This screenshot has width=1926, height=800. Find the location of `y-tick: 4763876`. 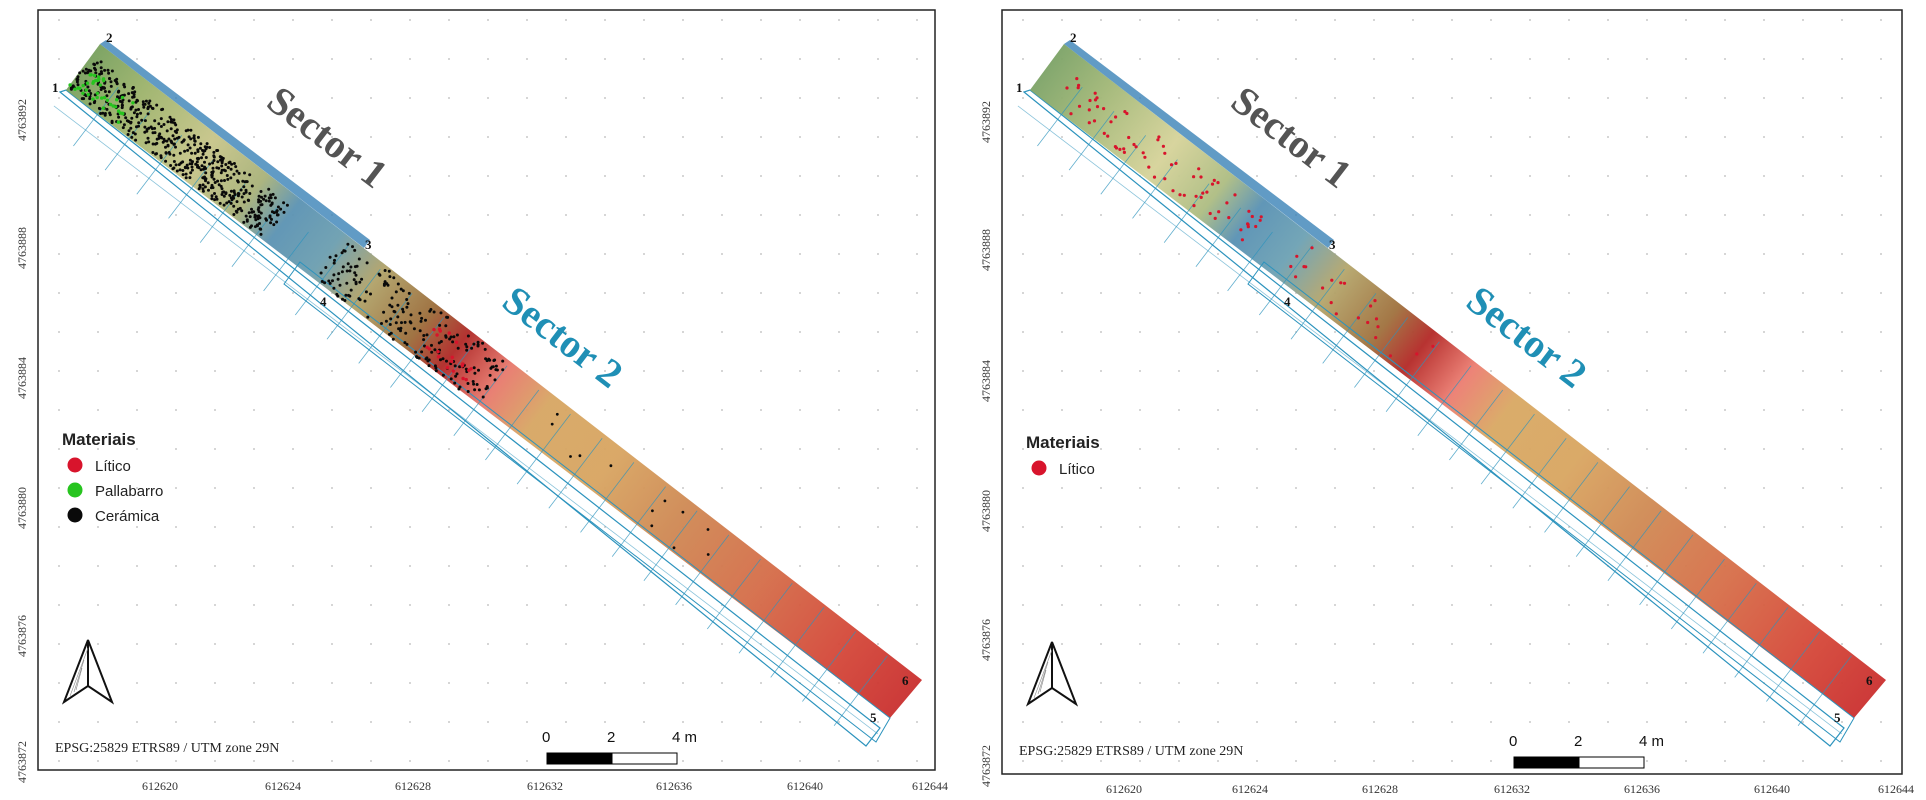

y-tick: 4763876 is located at coordinates (986, 640).